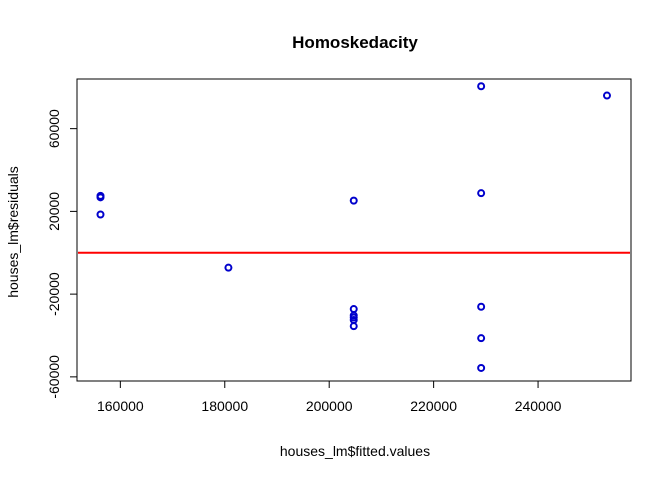 This screenshot has height=480, width=672. Describe the element at coordinates (120, 406) in the screenshot. I see `x-tick-label: 160000` at that location.